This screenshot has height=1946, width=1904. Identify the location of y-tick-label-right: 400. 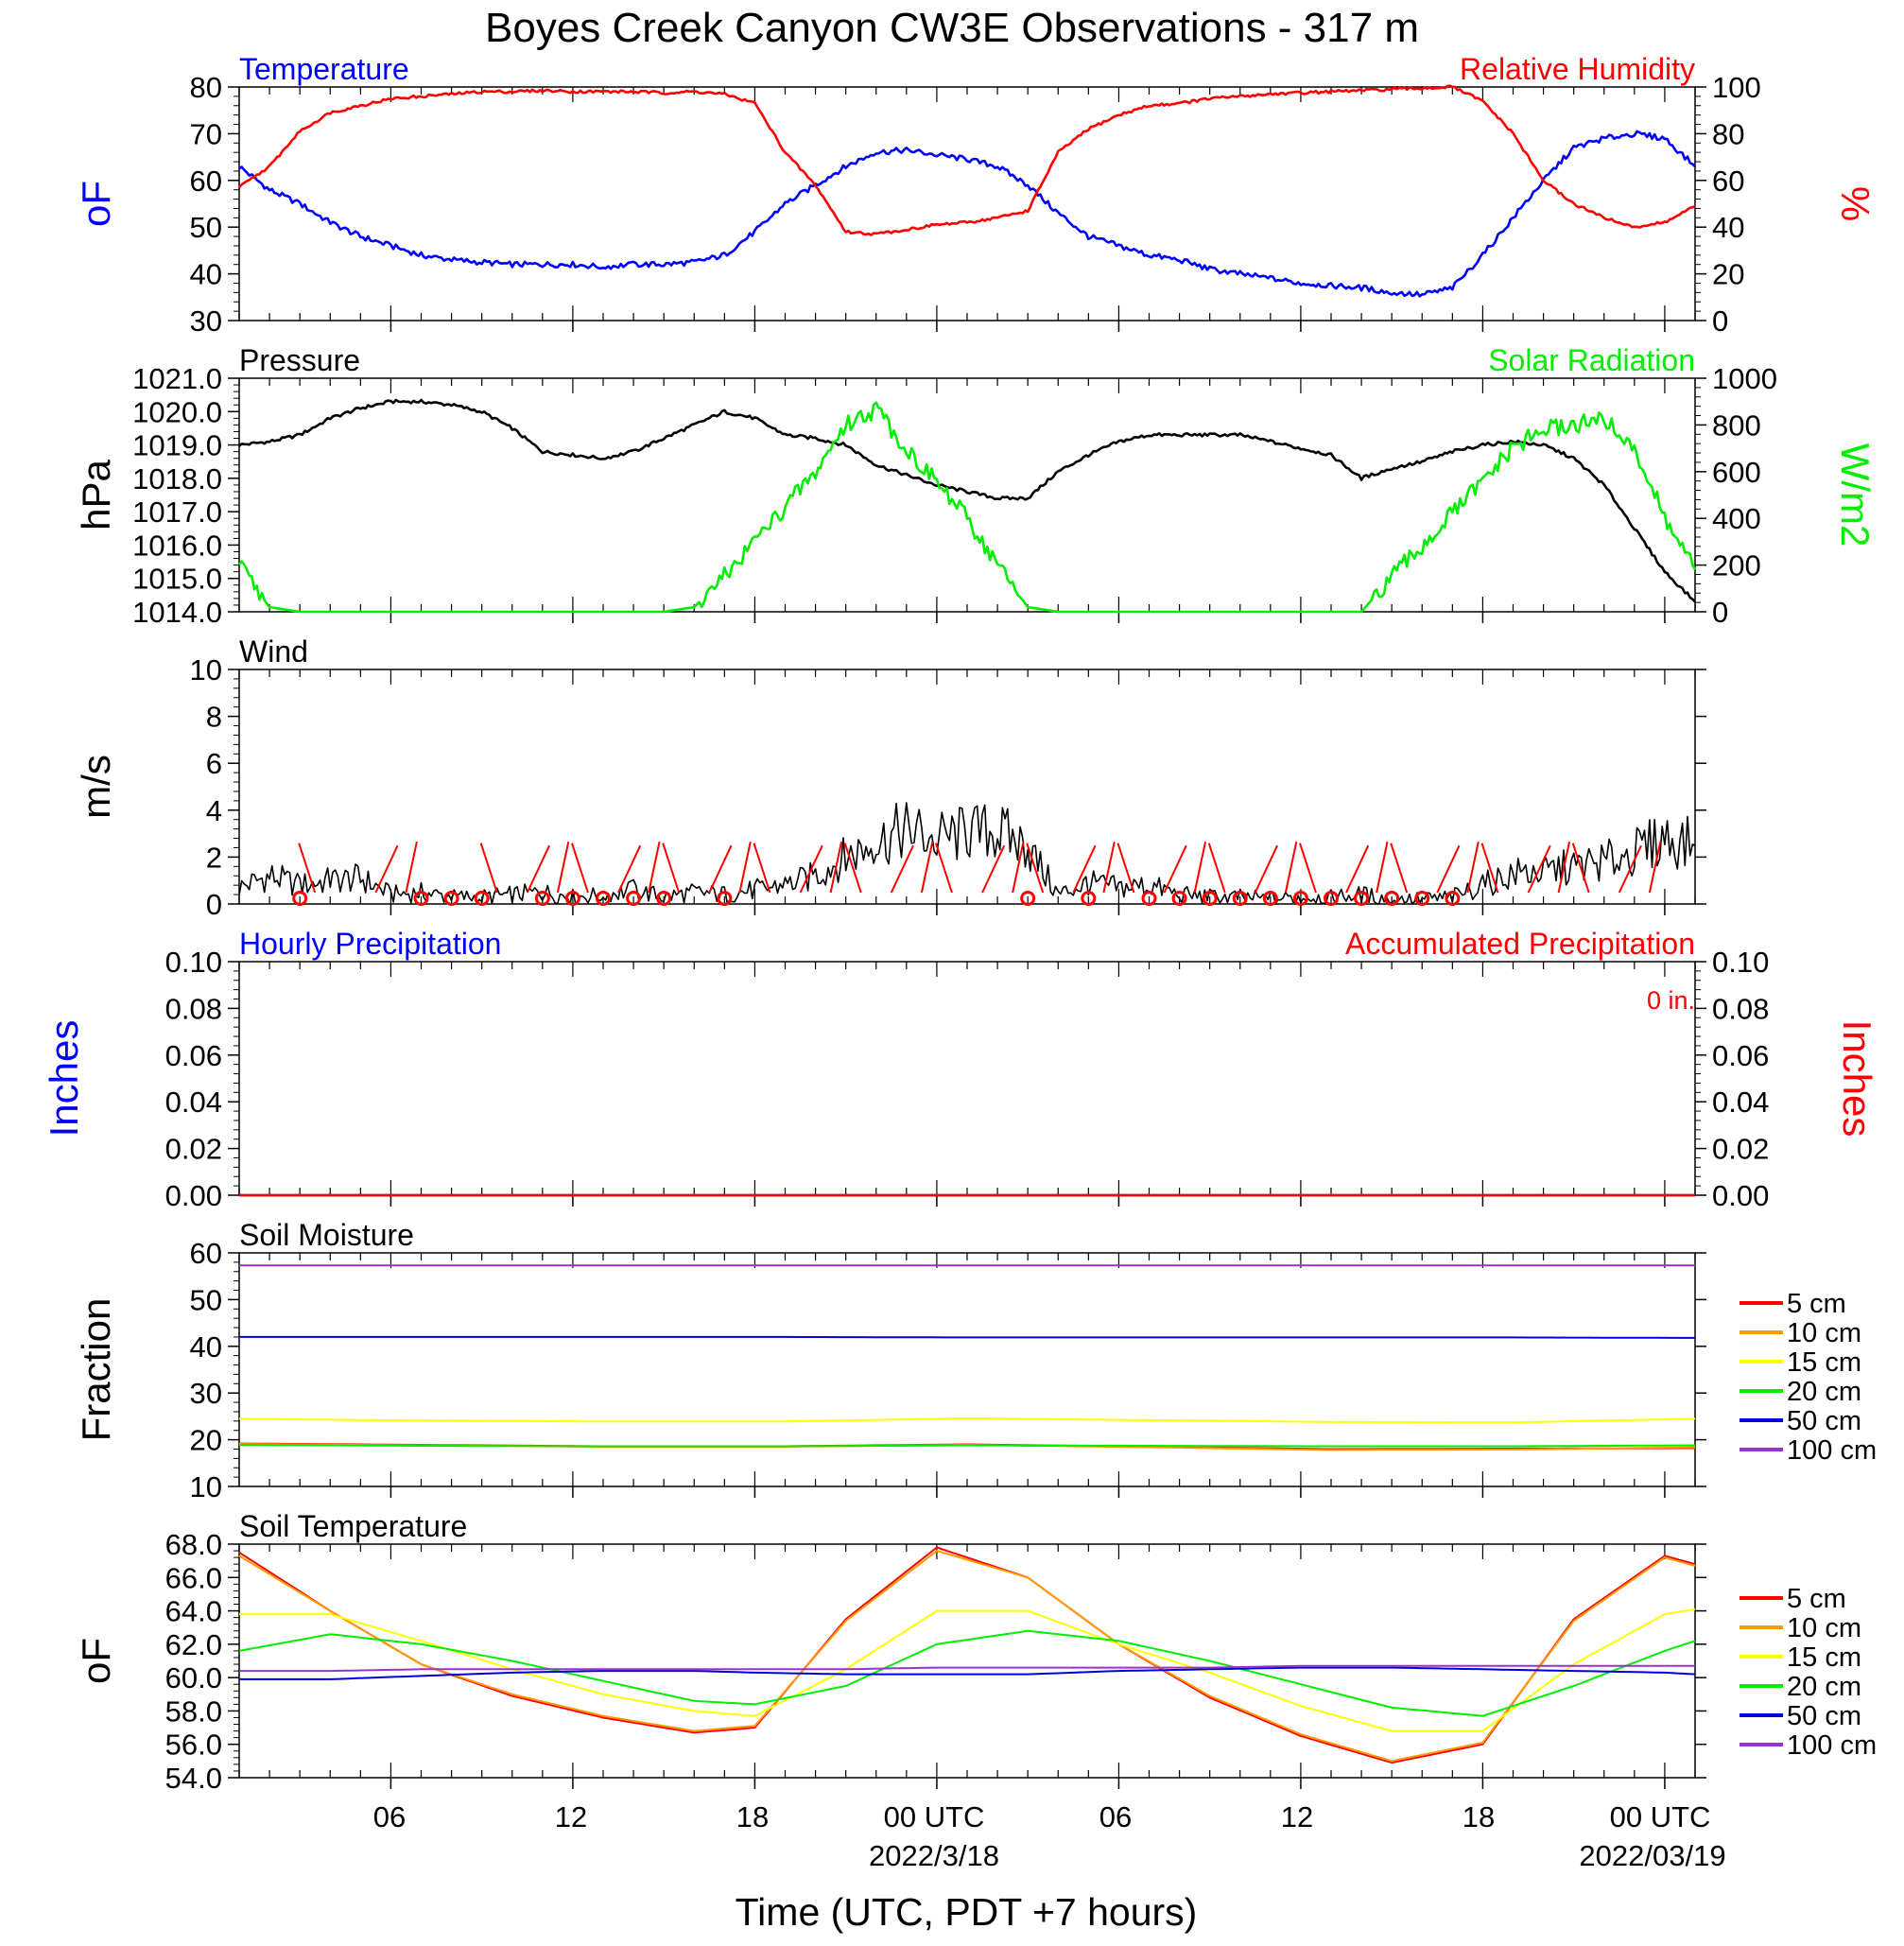
(1737, 518).